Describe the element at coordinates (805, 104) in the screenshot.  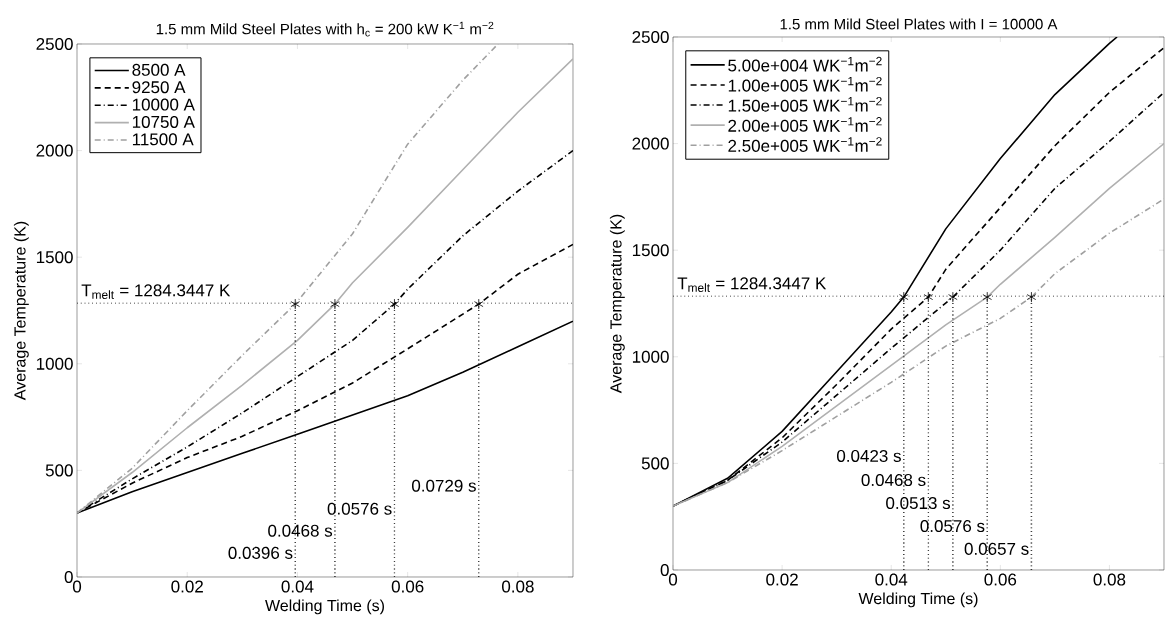
I see `legend-label: 1.50e+005 WK$^{−1}$m$^{−2}$` at that location.